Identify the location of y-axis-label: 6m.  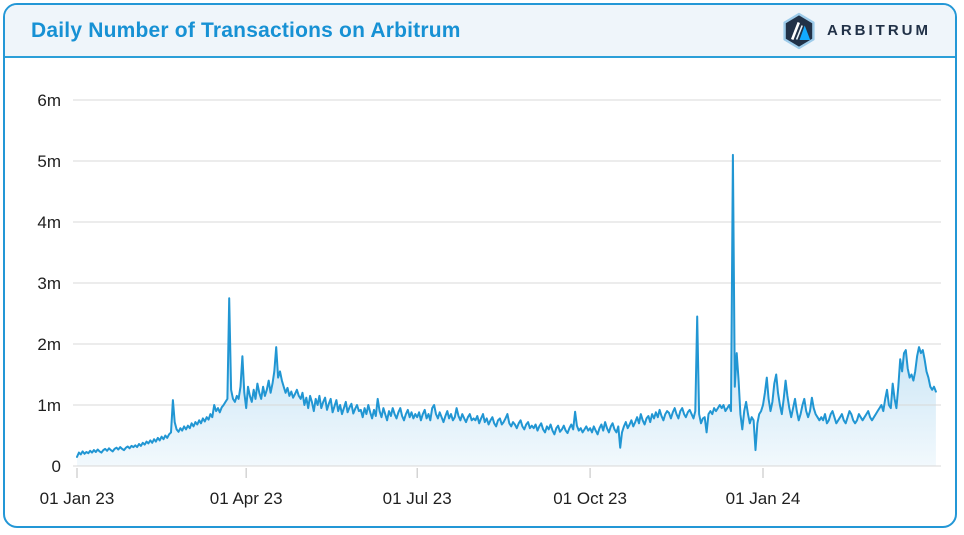
(49, 100).